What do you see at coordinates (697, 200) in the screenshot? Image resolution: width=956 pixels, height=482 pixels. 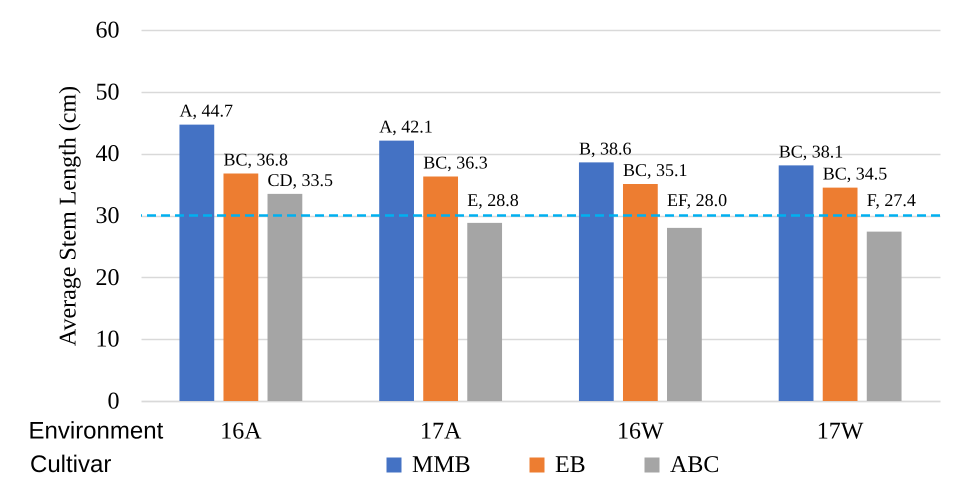 I see `data-label: EF, 28.0` at bounding box center [697, 200].